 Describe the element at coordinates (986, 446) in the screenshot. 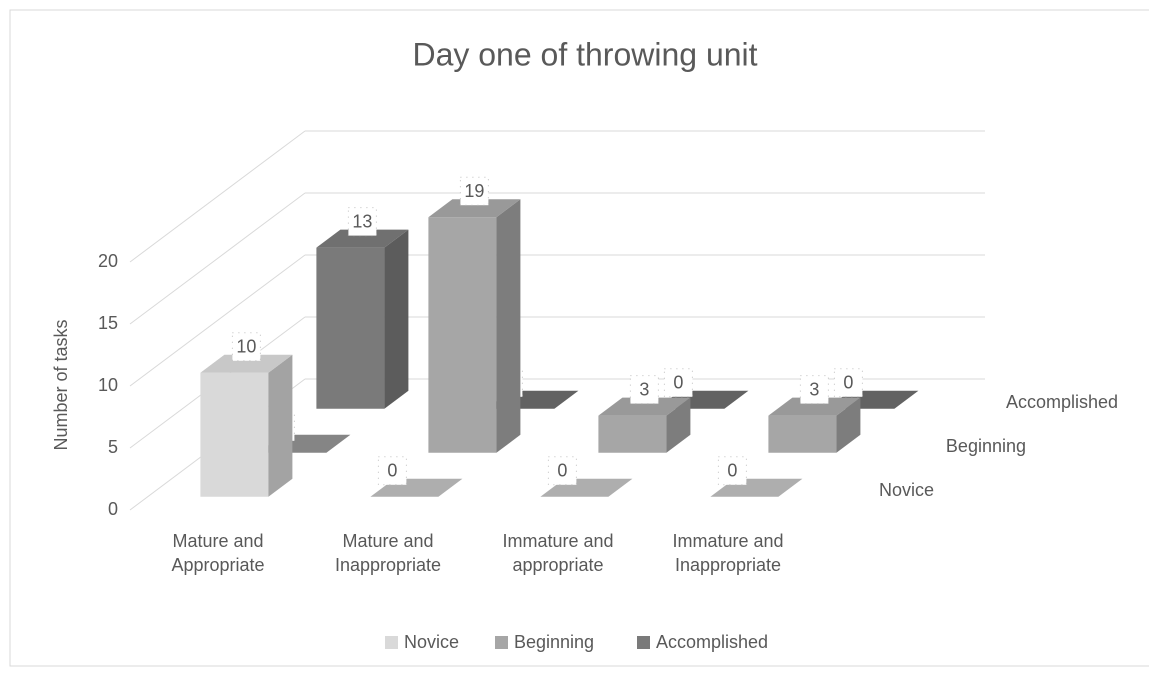

I see `depth-label: Beginning` at that location.